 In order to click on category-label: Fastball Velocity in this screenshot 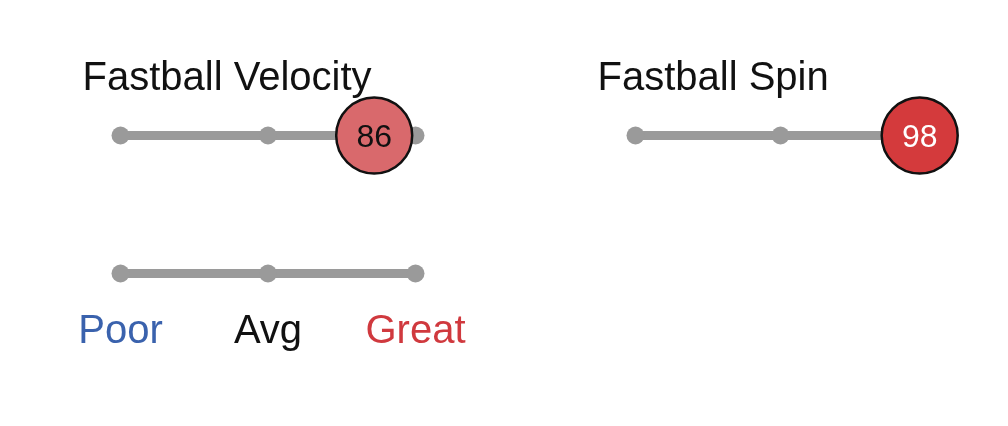, I will do `click(227, 75)`.